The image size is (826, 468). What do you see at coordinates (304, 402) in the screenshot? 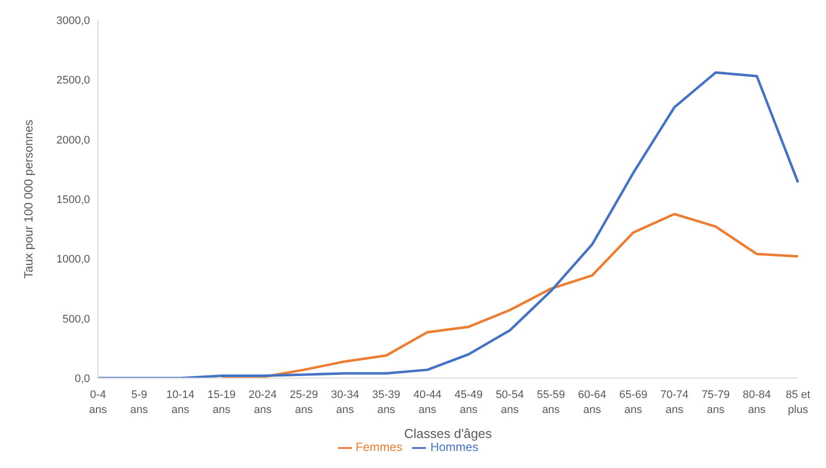
I see `x-tick-label: 25-29 ans` at bounding box center [304, 402].